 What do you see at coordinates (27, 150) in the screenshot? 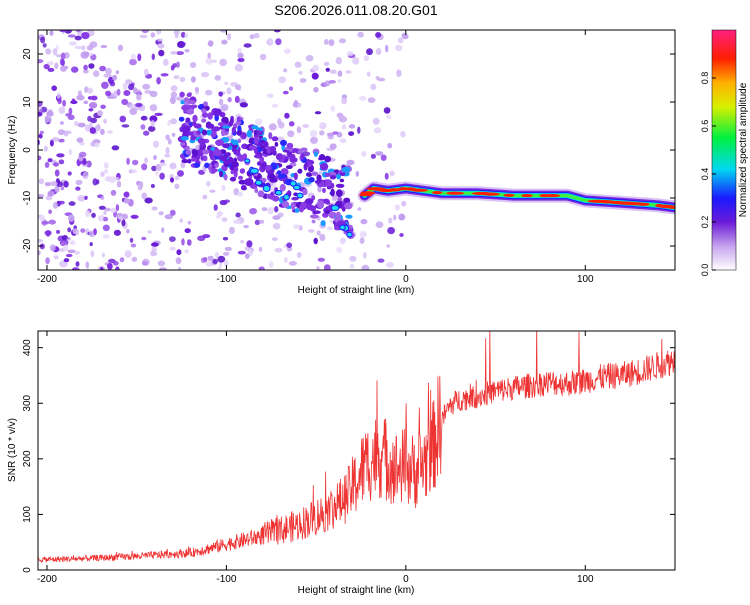
I see `y-tick-label: 0` at bounding box center [27, 150].